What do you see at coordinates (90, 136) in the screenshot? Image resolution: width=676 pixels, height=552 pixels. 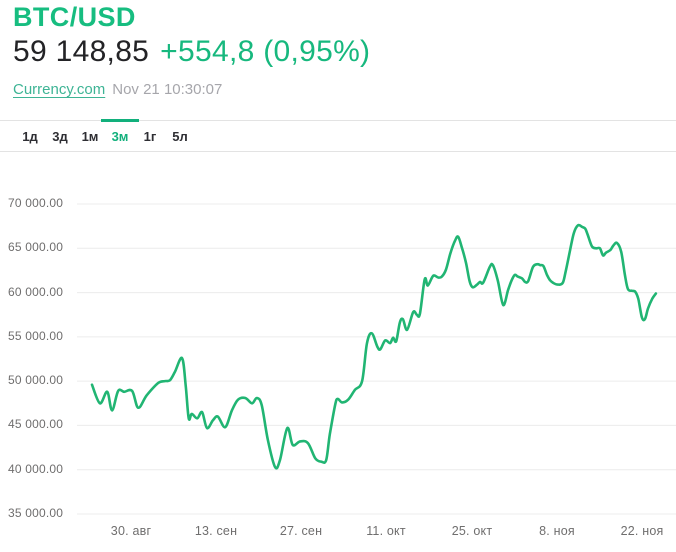 I see `tab-range-1м: 1м` at bounding box center [90, 136].